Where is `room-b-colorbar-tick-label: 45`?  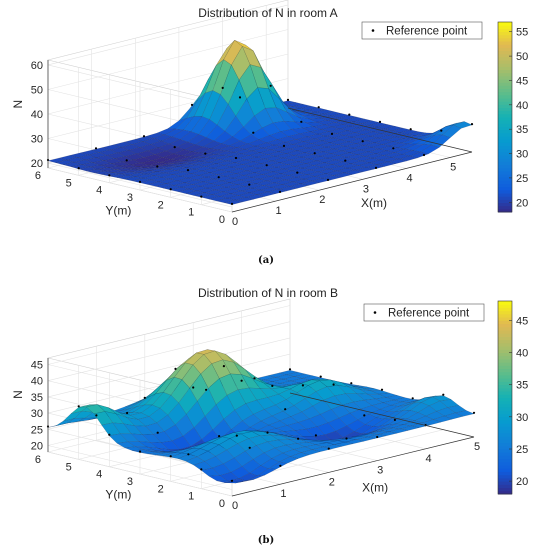 room-b-colorbar-tick-label: 45 is located at coordinates (522, 321).